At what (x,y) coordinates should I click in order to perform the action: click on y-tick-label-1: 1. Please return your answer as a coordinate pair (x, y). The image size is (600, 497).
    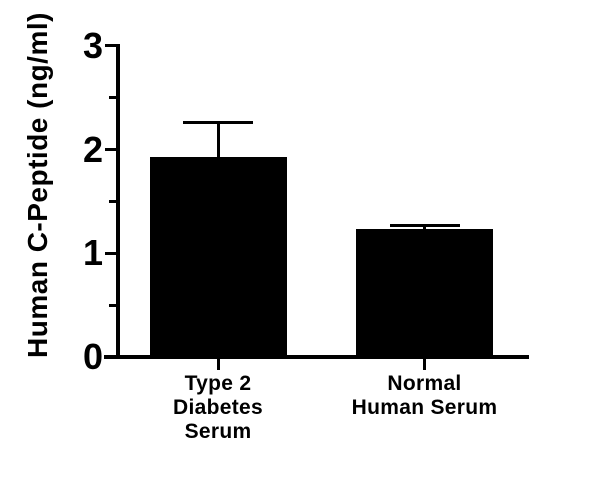
    Looking at the image, I should click on (92, 253).